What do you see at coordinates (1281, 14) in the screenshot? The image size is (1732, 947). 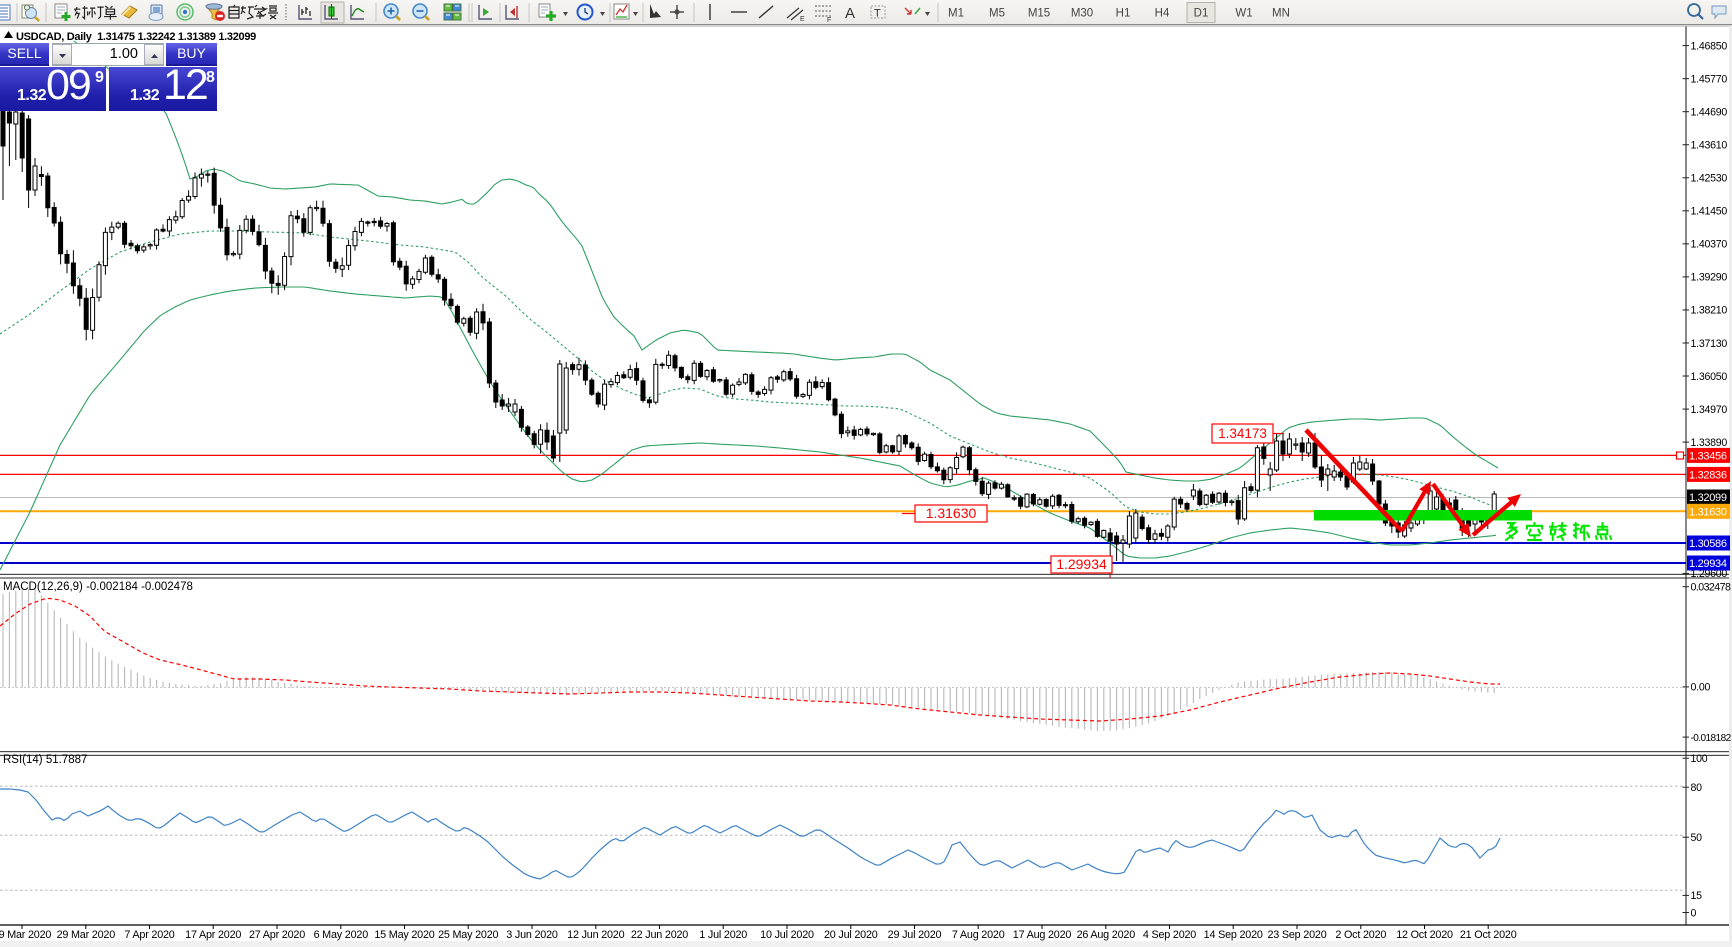 I see `svg-text: MN` at bounding box center [1281, 14].